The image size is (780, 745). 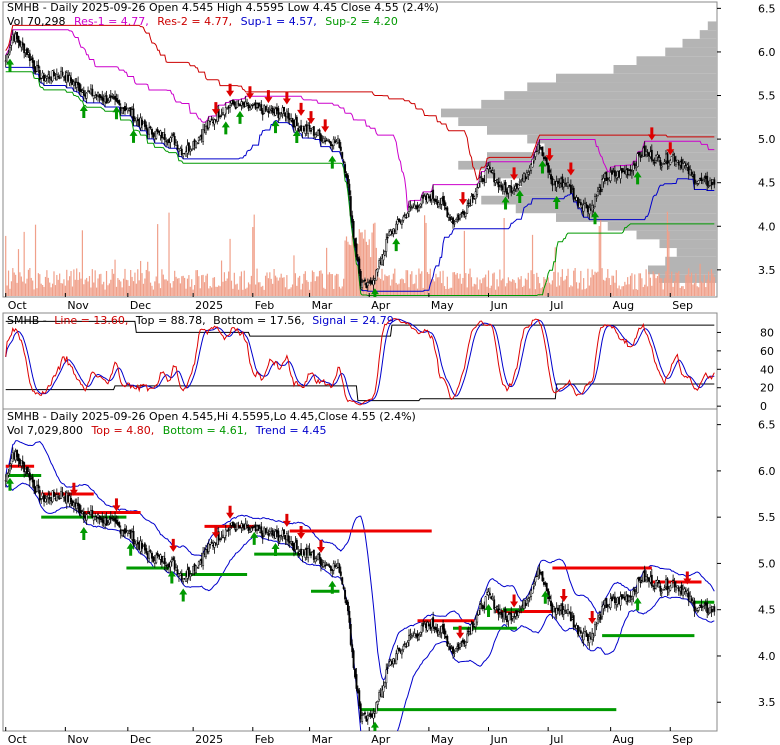 What do you see at coordinates (767, 563) in the screenshot?
I see `trend-y-tick-label: 5.0` at bounding box center [767, 563].